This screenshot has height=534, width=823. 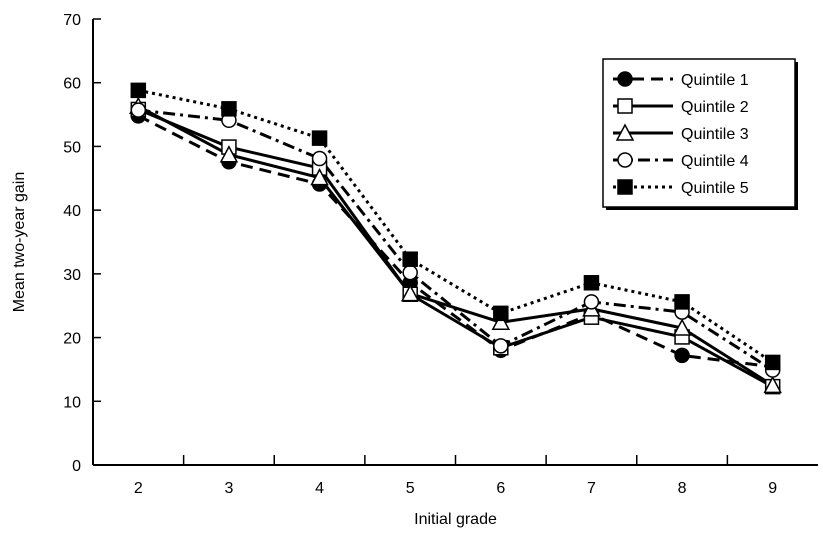 What do you see at coordinates (591, 488) in the screenshot?
I see `x-tick-label: 7` at bounding box center [591, 488].